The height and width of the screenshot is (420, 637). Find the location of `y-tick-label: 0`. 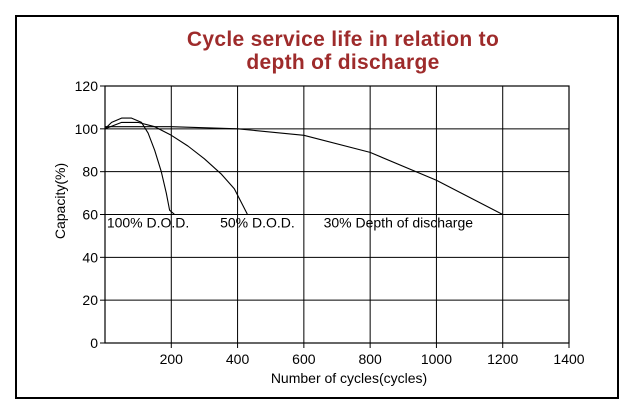

y-tick-label: 0 is located at coordinates (94, 343).